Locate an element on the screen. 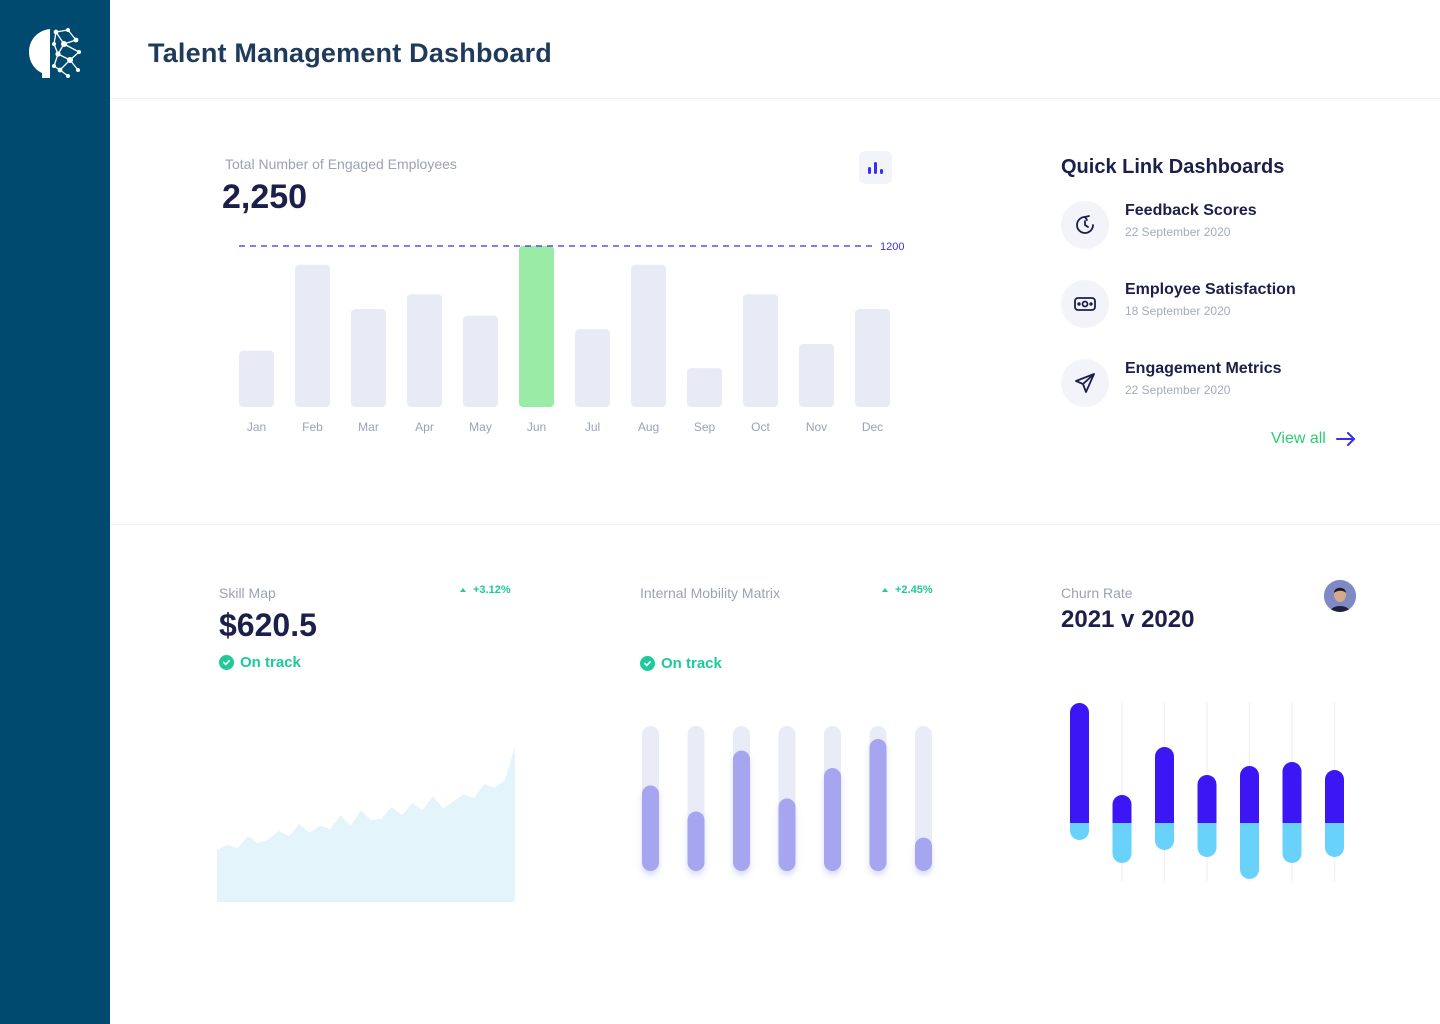 The height and width of the screenshot is (1024, 1440). tick-label-nov: Nov is located at coordinates (816, 427).